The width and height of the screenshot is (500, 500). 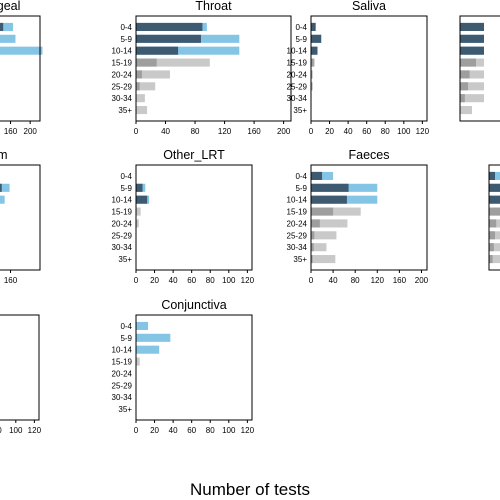 I want to click on panel-8: 020406080100120Urine, so click(x=21, y=374).